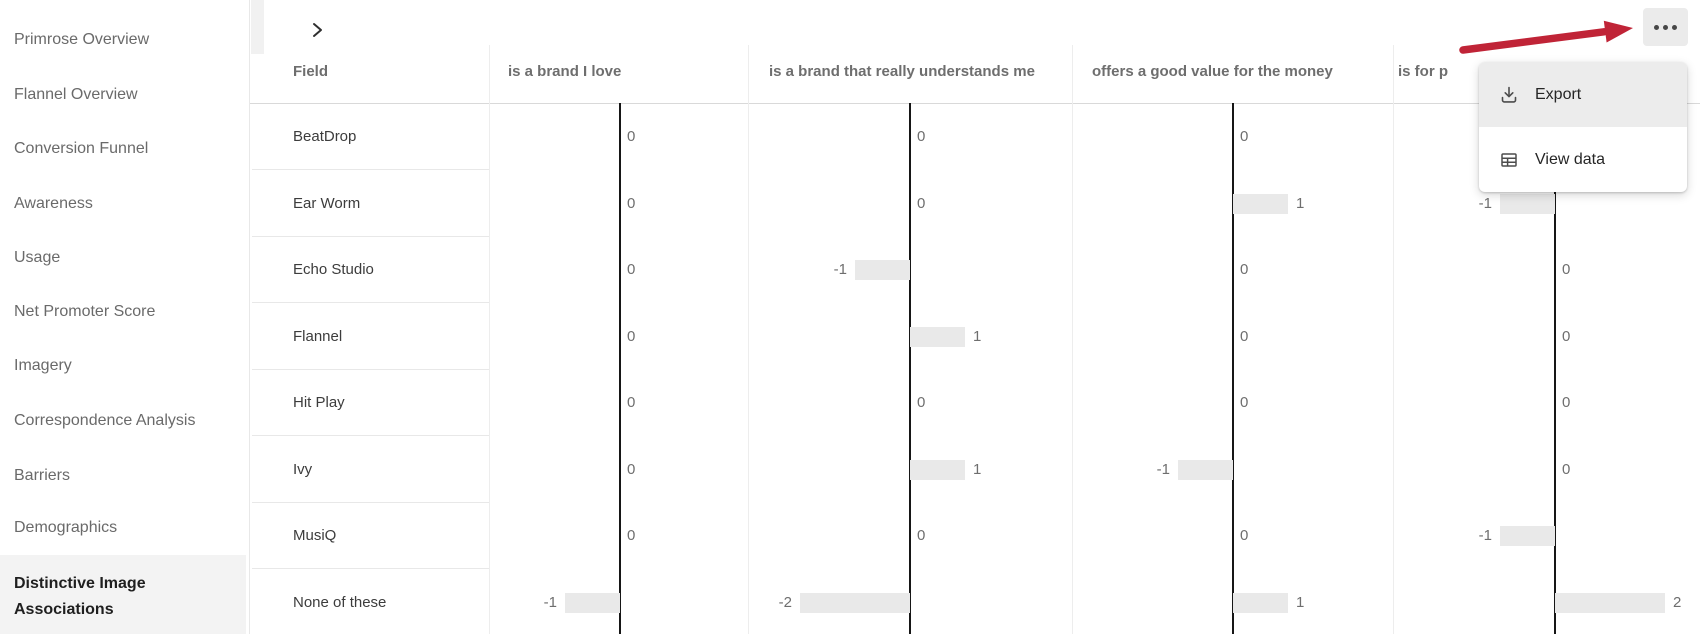 The width and height of the screenshot is (1700, 634). Describe the element at coordinates (66, 527) in the screenshot. I see `sidebar-item-demographics: Demographics` at that location.